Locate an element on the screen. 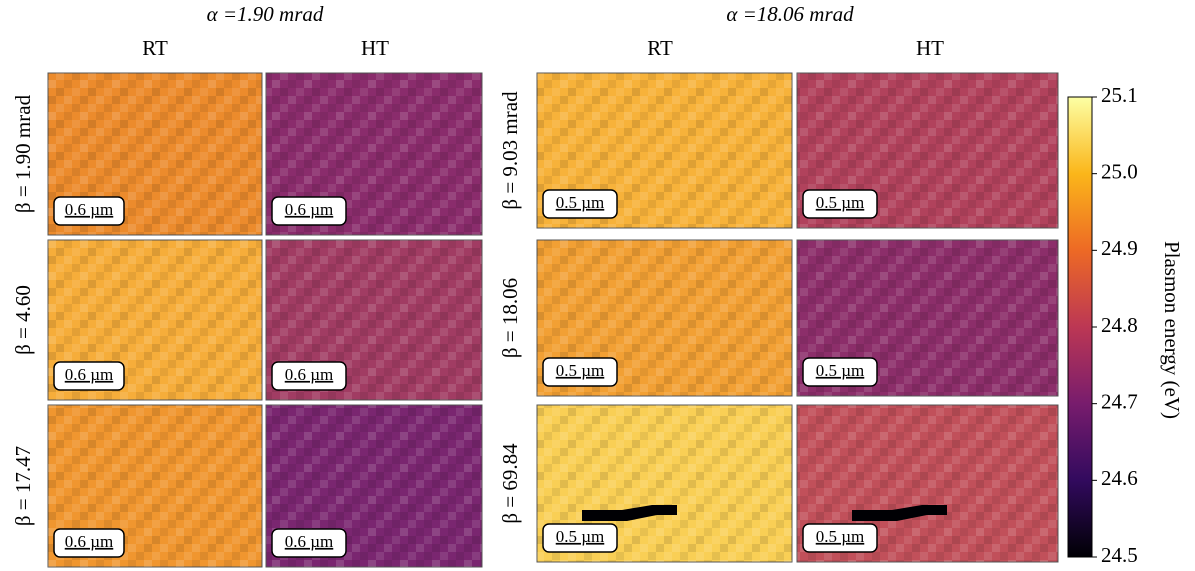 The width and height of the screenshot is (1195, 571). colorbar-label: Plasmon energy (eV) is located at coordinates (1172, 330).